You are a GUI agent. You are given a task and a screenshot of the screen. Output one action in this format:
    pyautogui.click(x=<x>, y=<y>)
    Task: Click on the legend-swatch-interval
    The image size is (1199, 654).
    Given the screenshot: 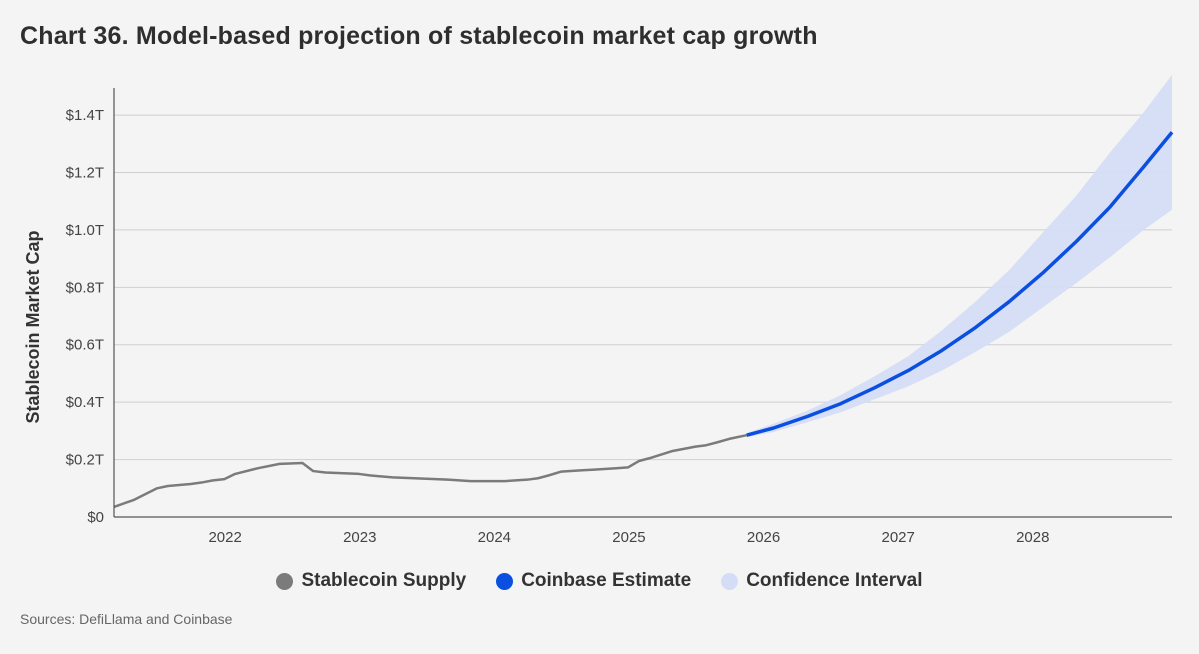 What is the action you would take?
    pyautogui.click(x=730, y=581)
    